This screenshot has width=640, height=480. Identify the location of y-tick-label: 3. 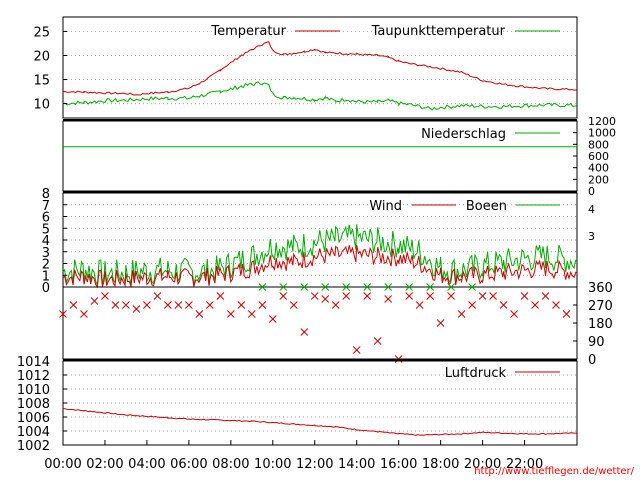
(46, 253).